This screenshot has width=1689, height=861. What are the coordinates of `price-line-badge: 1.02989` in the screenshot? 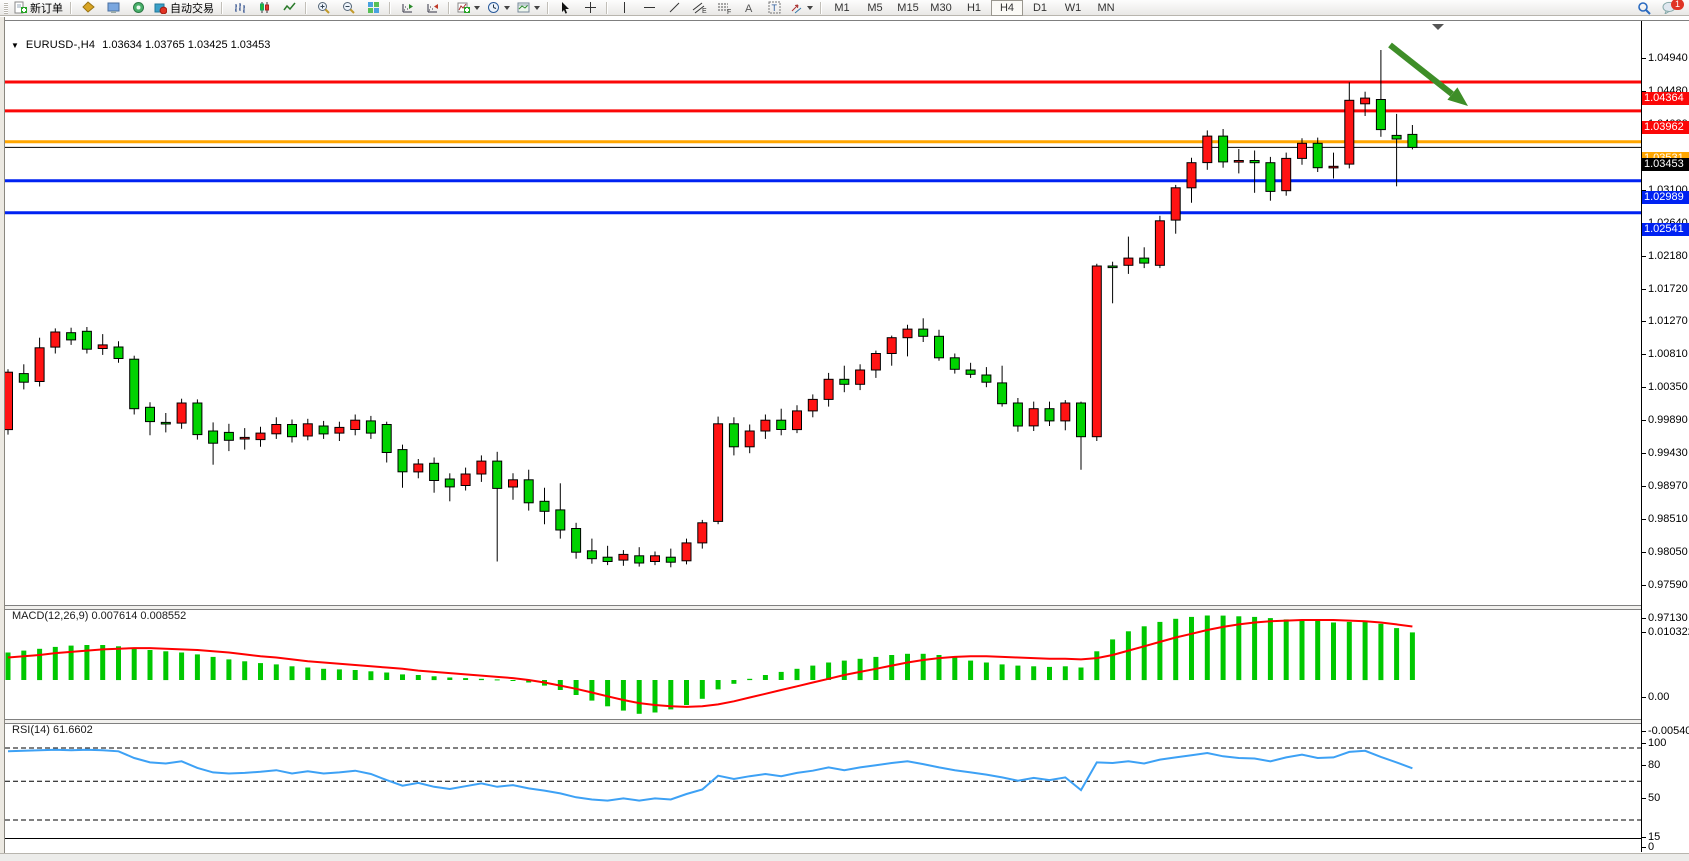 It's located at (1665, 197).